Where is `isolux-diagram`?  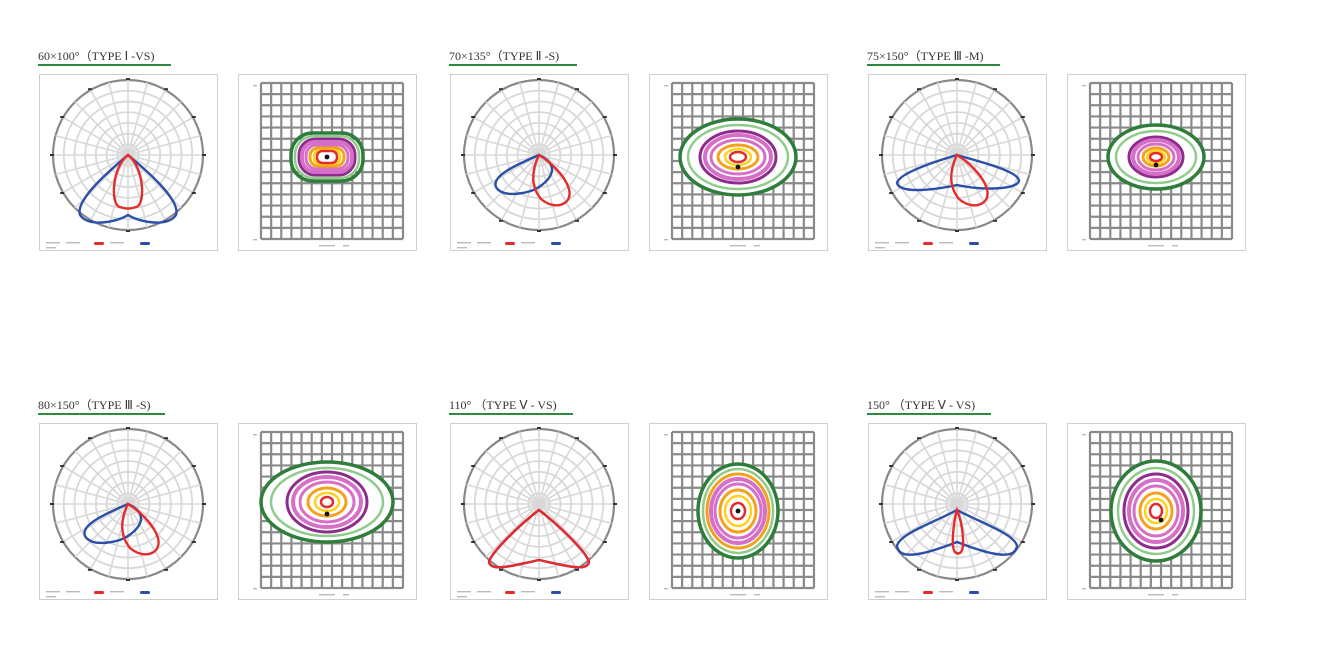 isolux-diagram is located at coordinates (738, 511).